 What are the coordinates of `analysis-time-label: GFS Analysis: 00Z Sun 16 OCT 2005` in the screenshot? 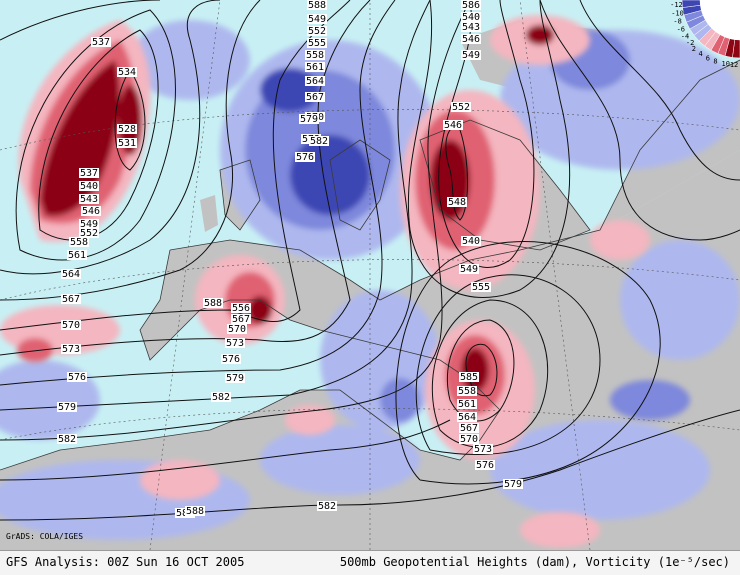 It's located at (125, 562).